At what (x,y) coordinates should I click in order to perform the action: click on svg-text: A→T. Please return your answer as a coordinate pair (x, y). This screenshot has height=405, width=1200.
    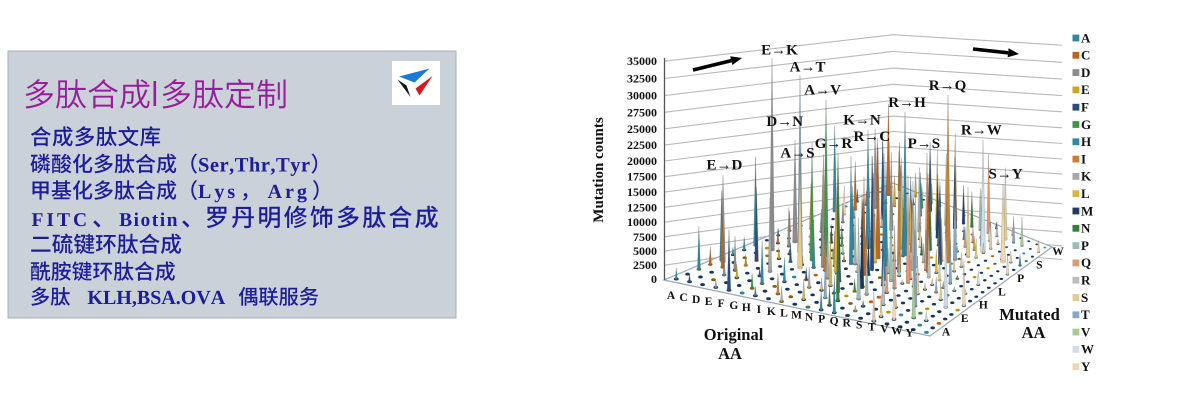
    Looking at the image, I should click on (808, 68).